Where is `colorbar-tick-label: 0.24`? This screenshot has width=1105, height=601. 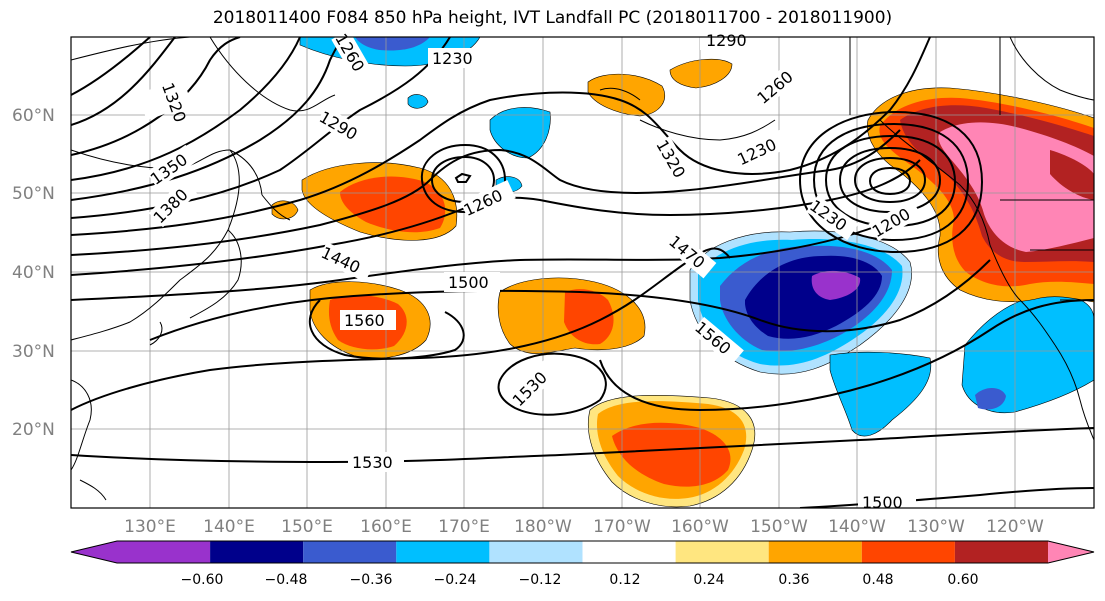
colorbar-tick-label: 0.24 is located at coordinates (708, 580).